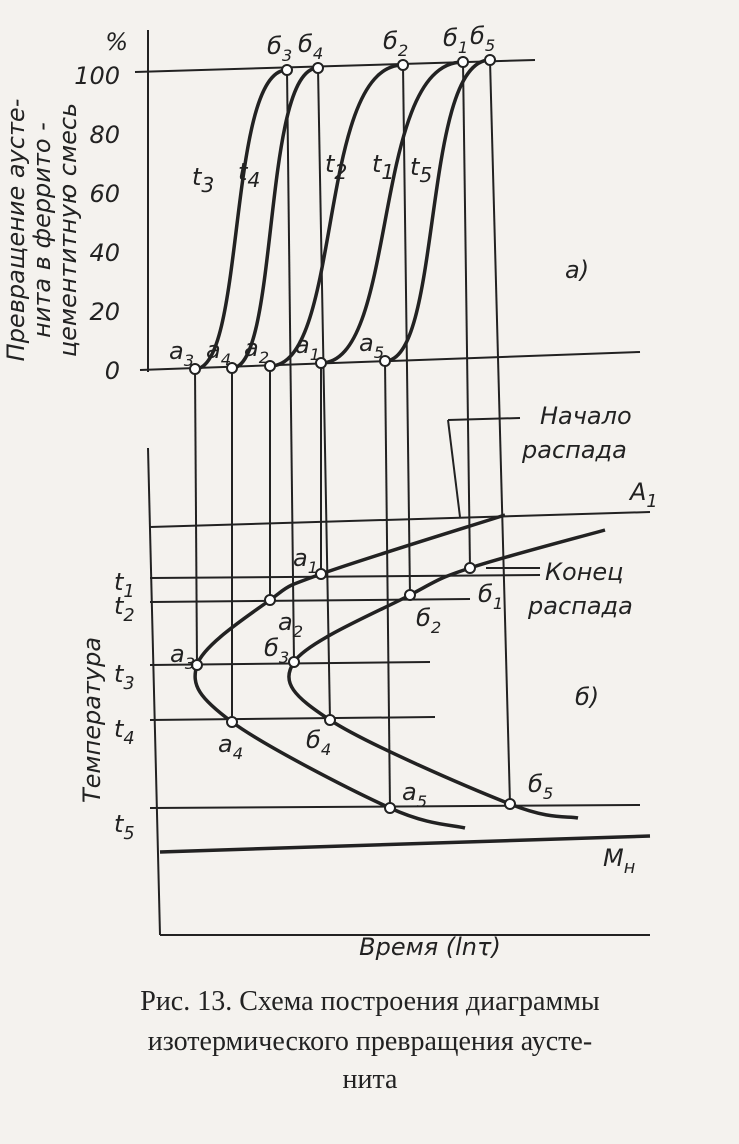 This screenshot has height=1144, width=739. I want to click on caption: изотермического превращения аусте-, so click(370, 1041).